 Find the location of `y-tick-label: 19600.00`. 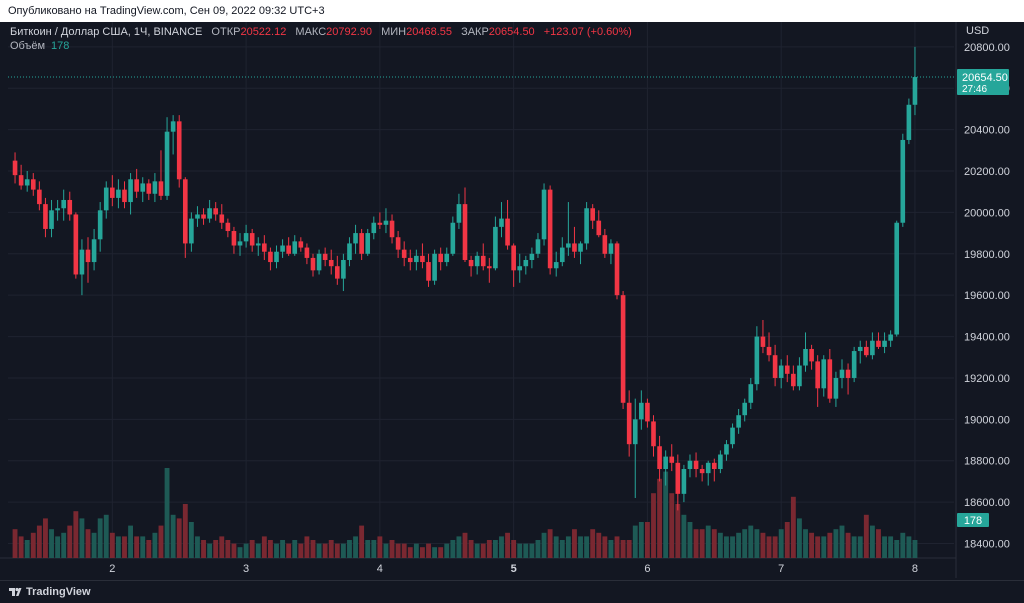

y-tick-label: 19600.00 is located at coordinates (987, 296).